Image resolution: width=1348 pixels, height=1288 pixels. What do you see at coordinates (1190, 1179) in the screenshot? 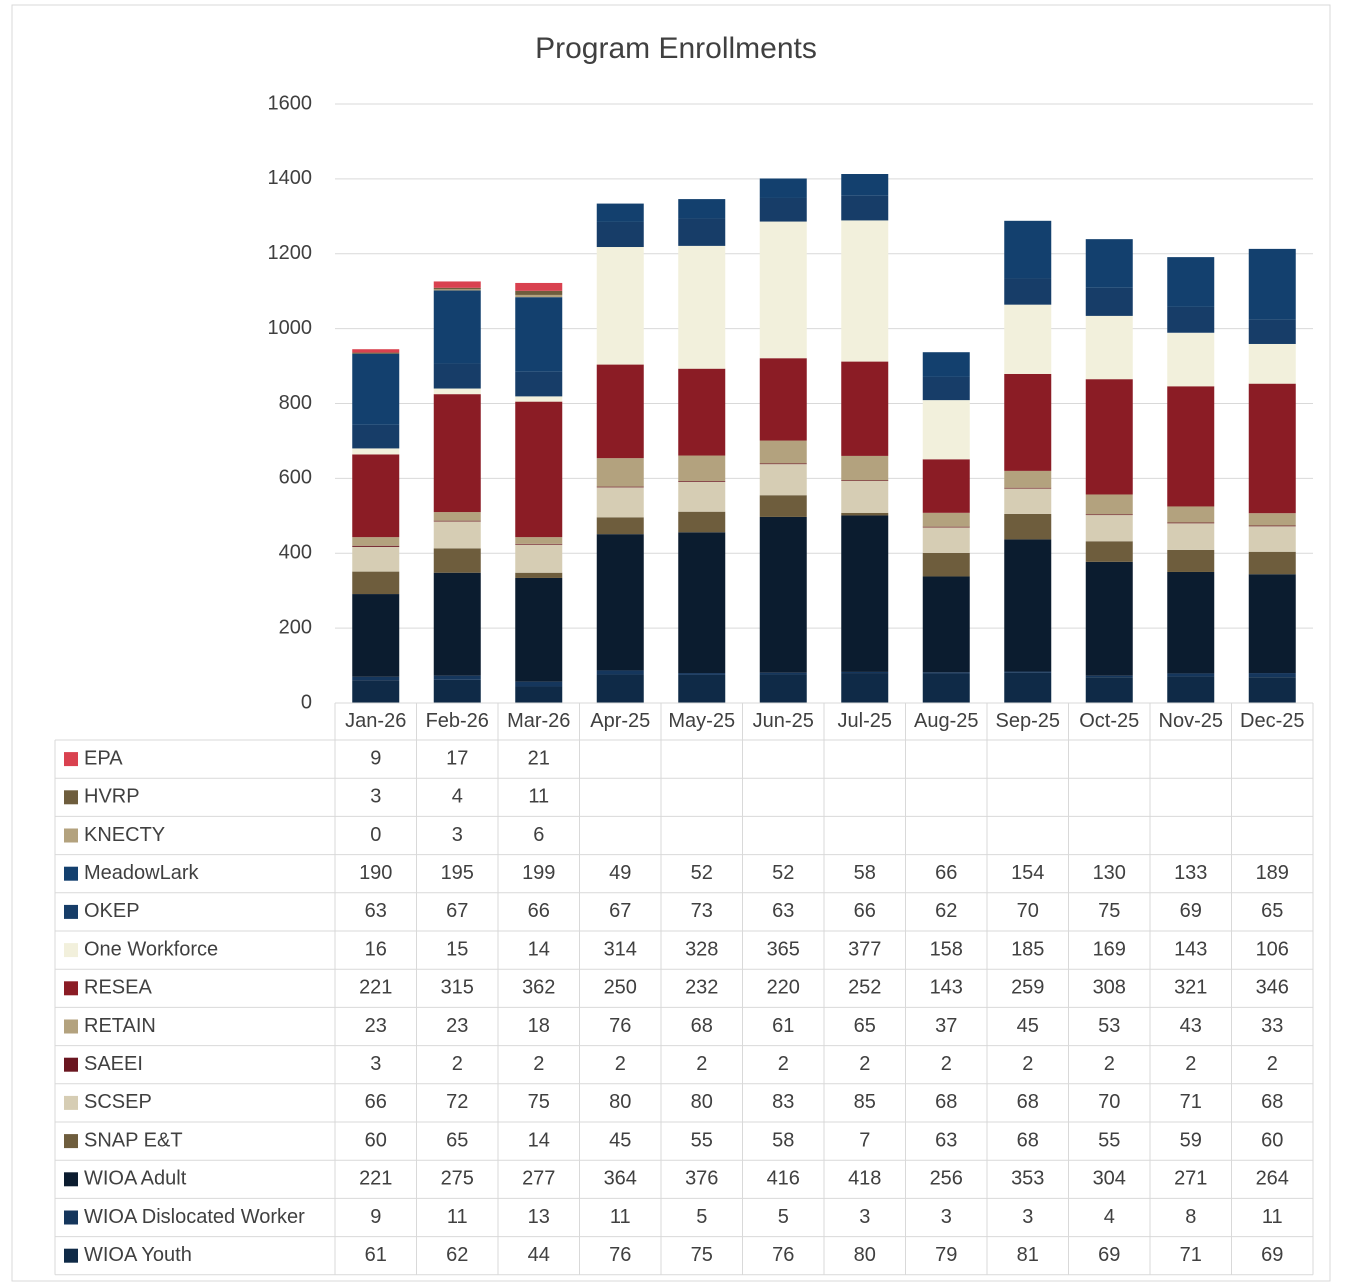
I see `table-cell: 271` at bounding box center [1190, 1179].